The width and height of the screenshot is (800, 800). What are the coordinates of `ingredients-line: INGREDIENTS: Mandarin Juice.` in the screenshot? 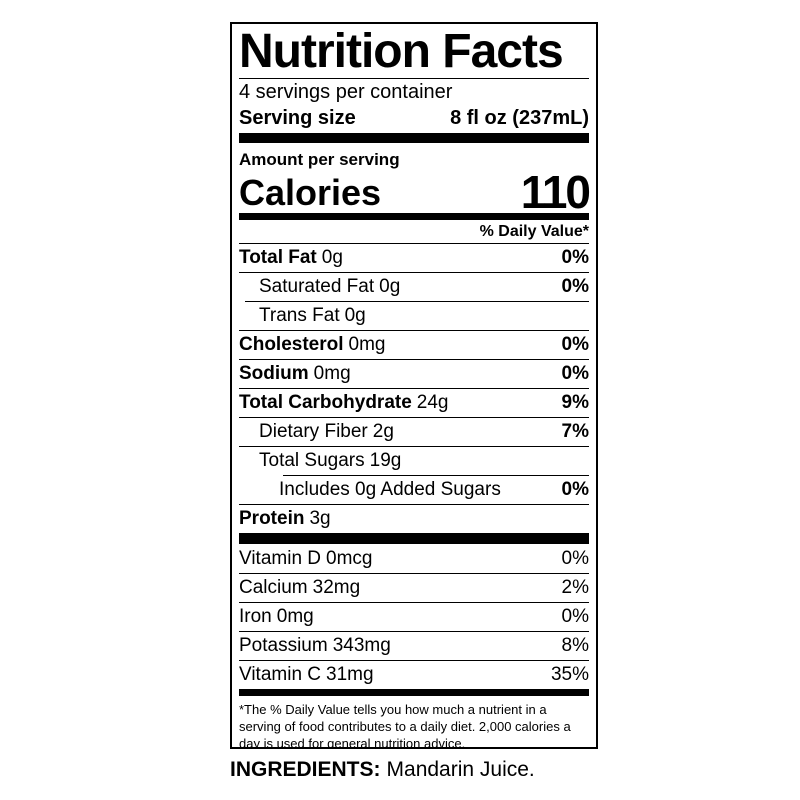 It's located at (382, 770).